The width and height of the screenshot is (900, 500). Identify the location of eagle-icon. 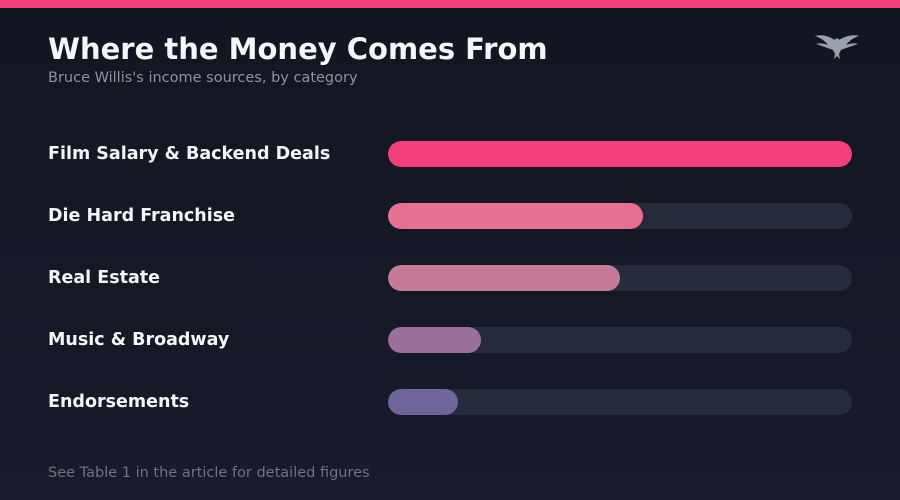
(837, 47).